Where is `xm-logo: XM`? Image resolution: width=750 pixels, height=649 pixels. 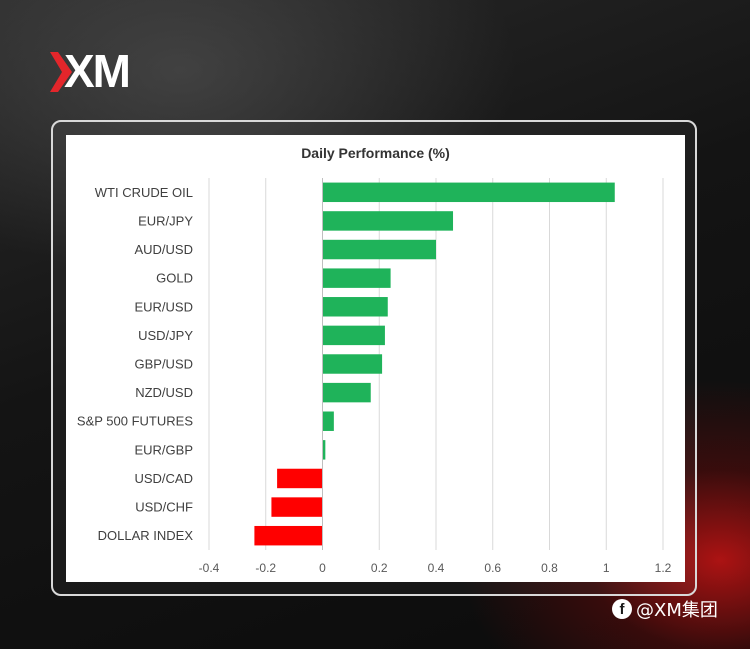
xm-logo: XM is located at coordinates (105, 71).